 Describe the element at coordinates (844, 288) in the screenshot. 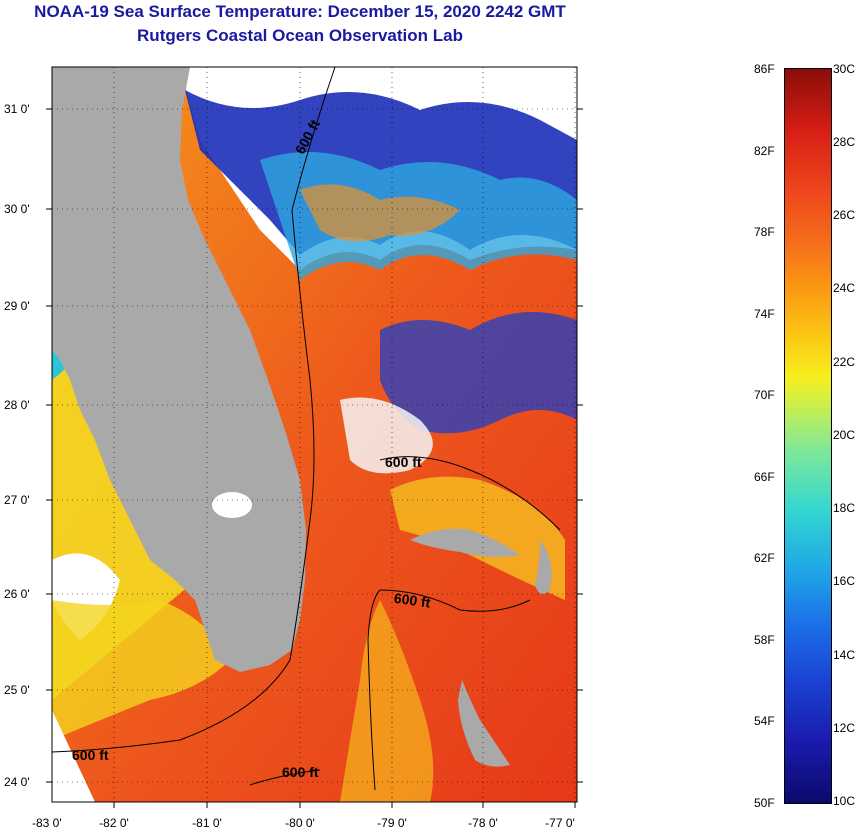

I see `colorbar-c-label: 24C` at that location.